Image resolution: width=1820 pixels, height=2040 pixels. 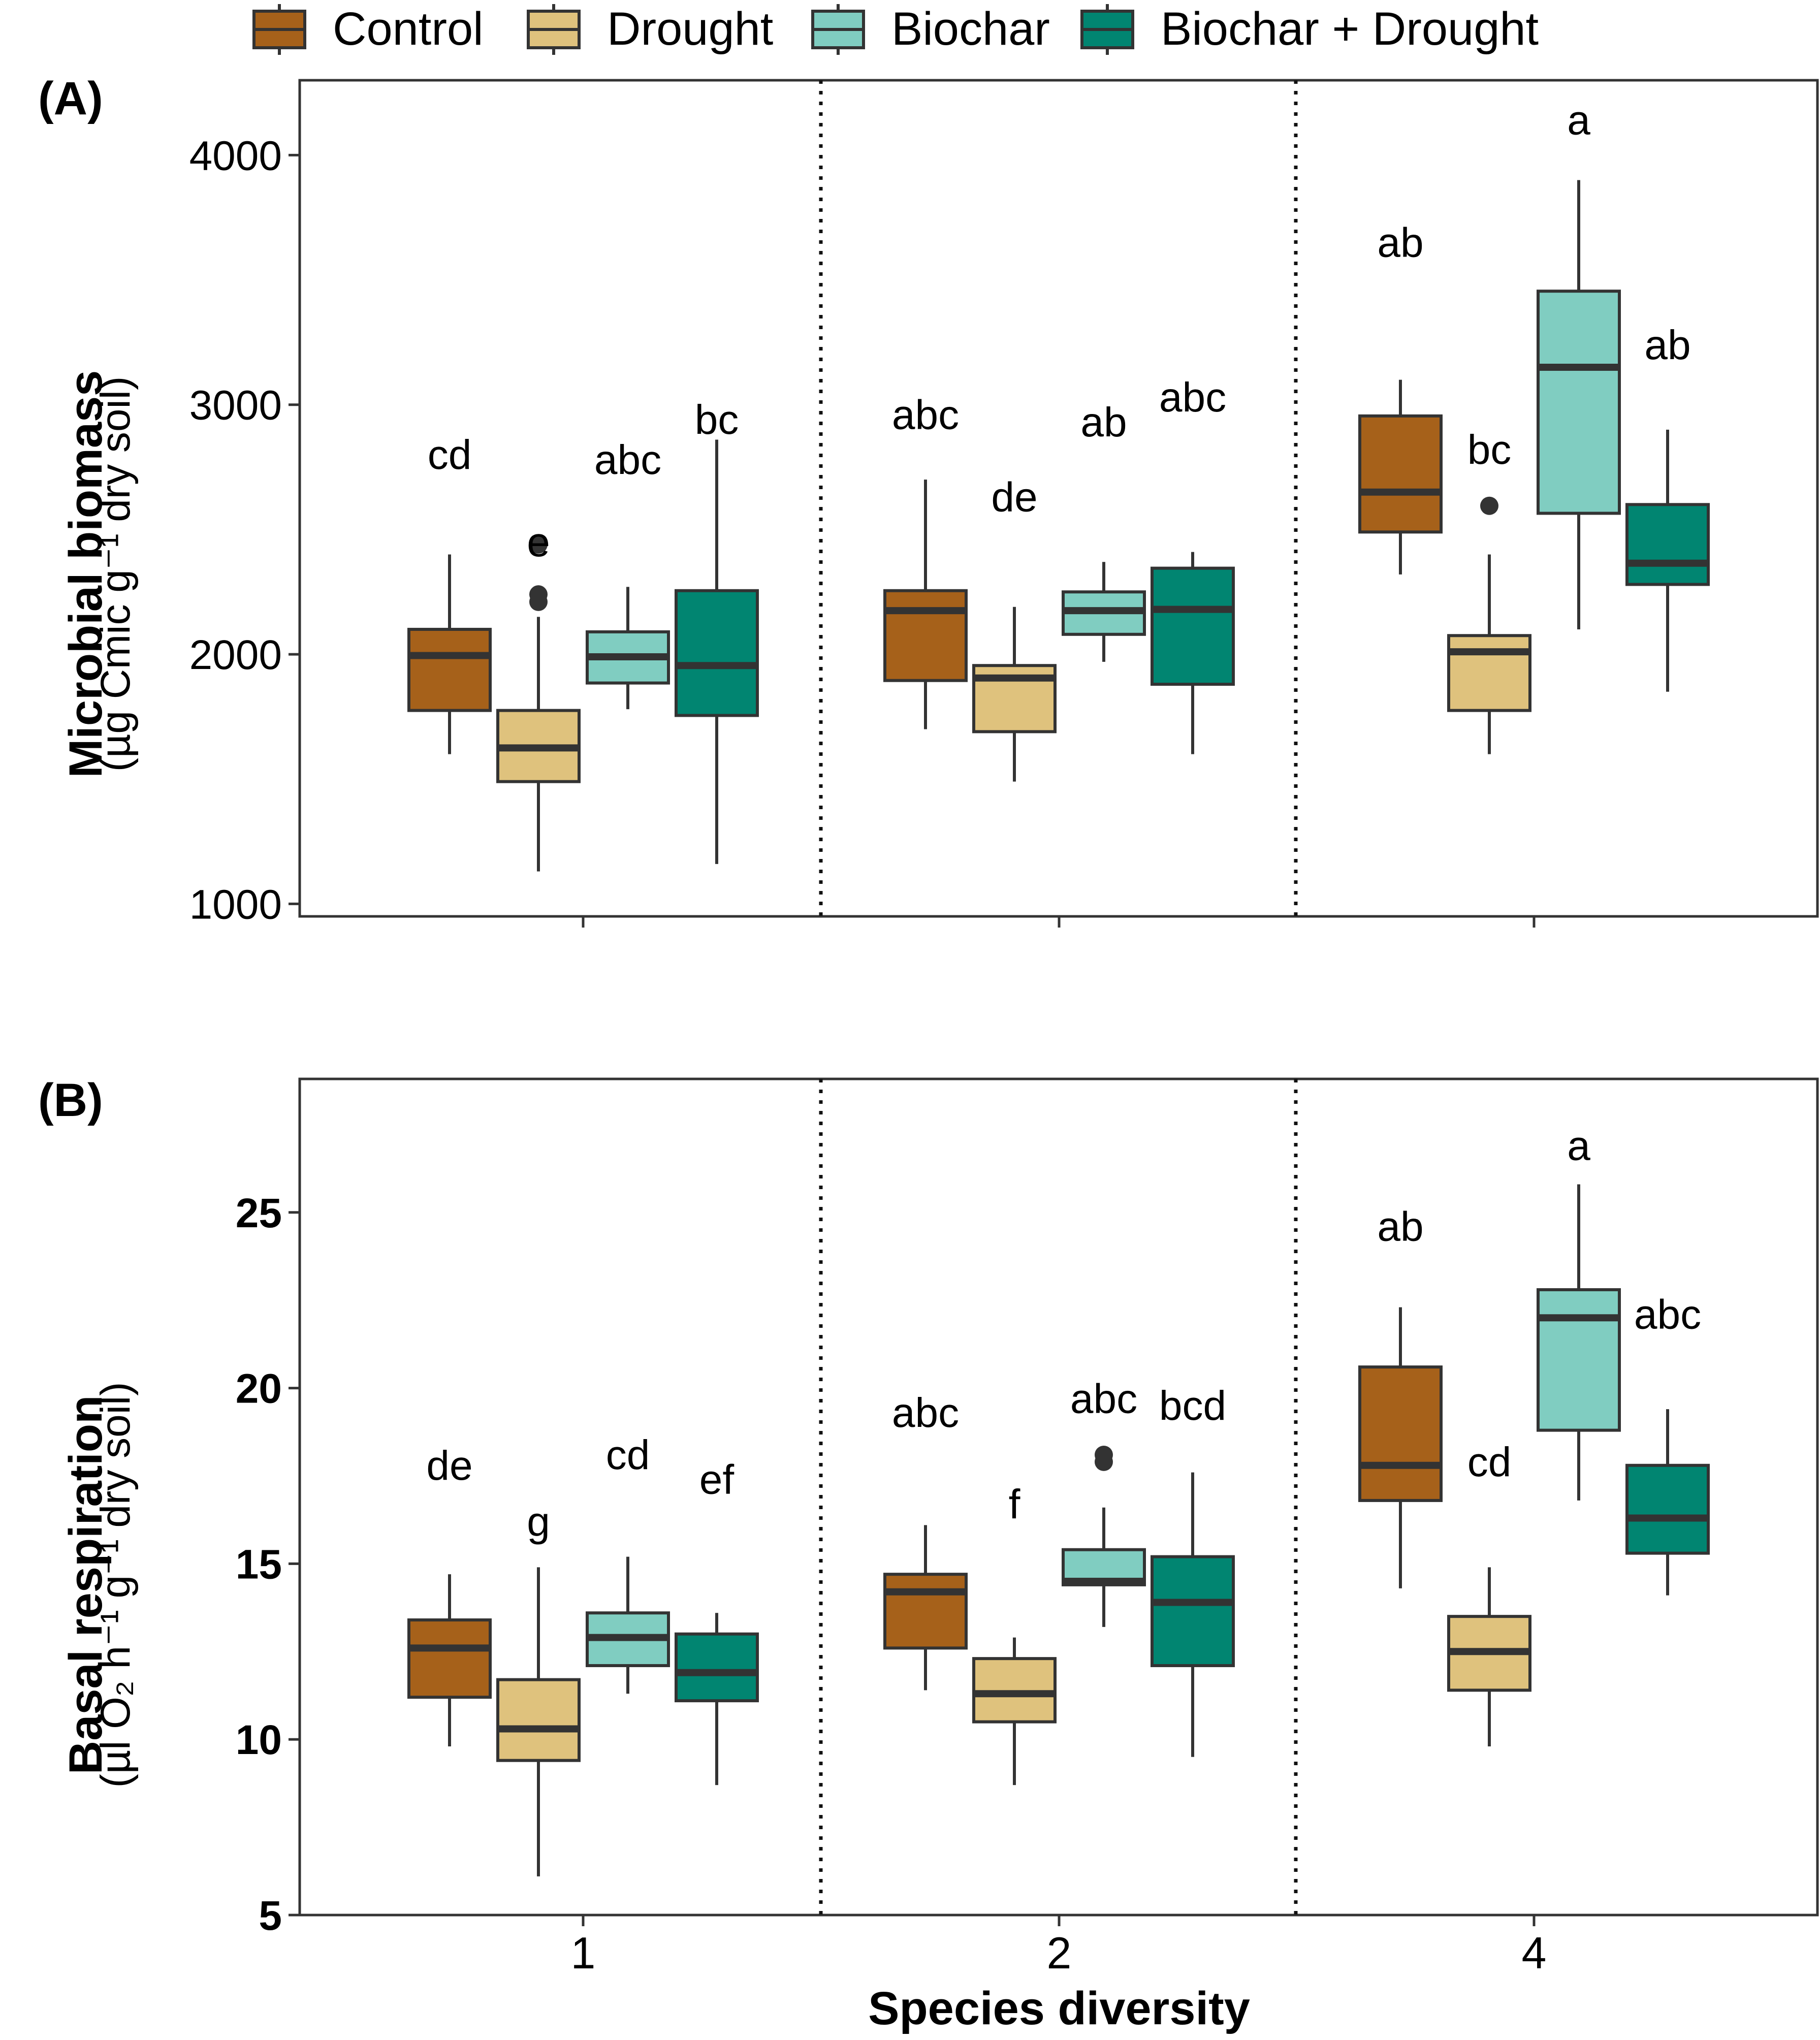 I want to click on legend-label: Biochar, so click(x=970, y=29).